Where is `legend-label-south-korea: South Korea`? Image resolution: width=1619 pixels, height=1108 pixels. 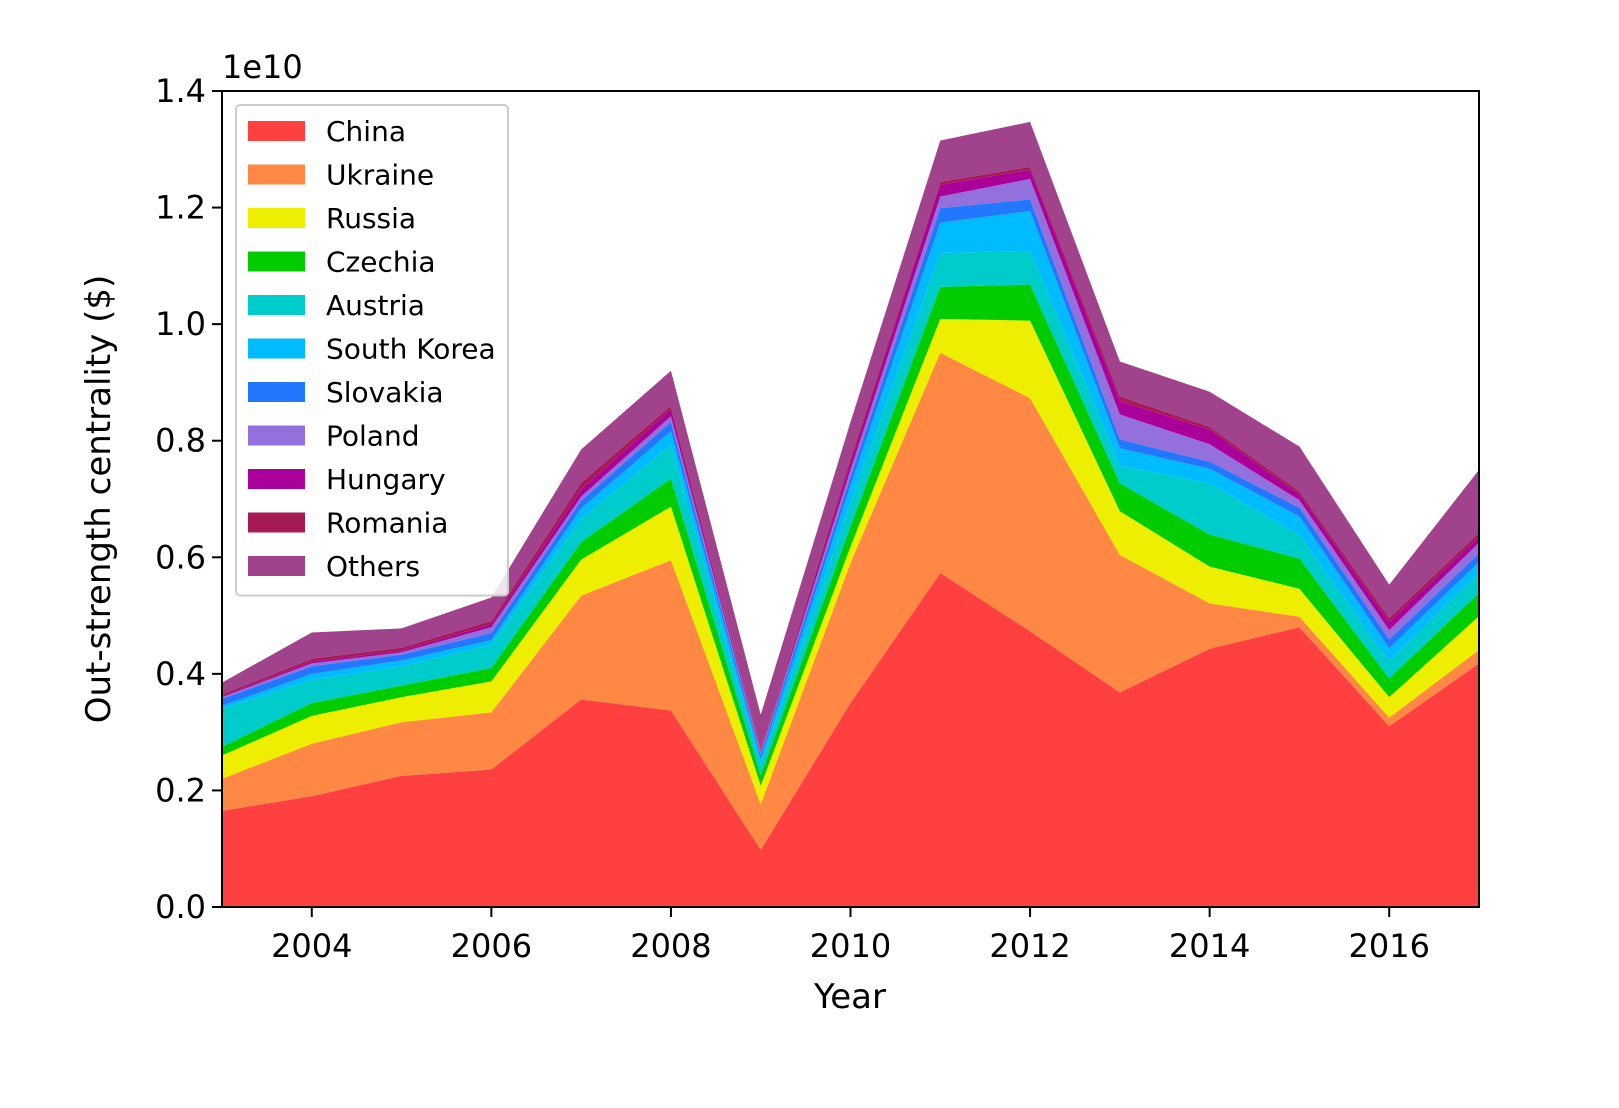 legend-label-south-korea: South Korea is located at coordinates (411, 349).